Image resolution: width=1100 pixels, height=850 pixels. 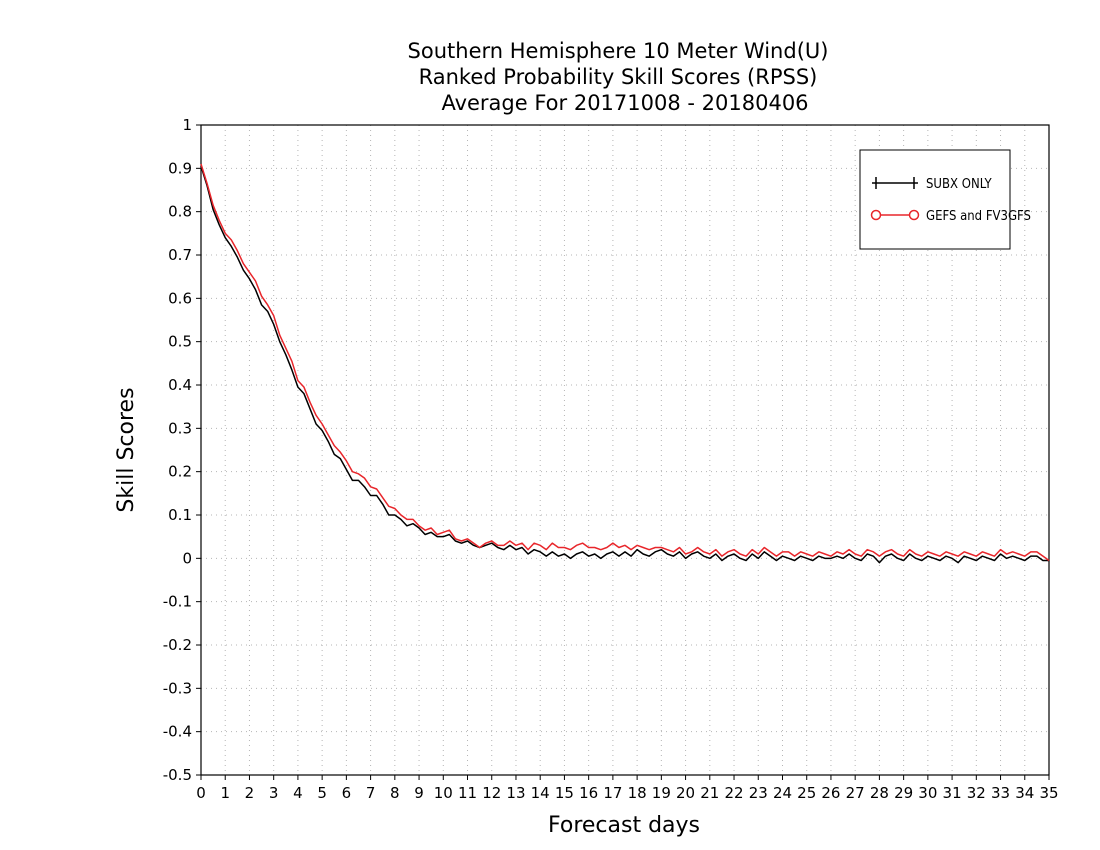 I want to click on x-tick-label: 31, so click(x=952, y=793).